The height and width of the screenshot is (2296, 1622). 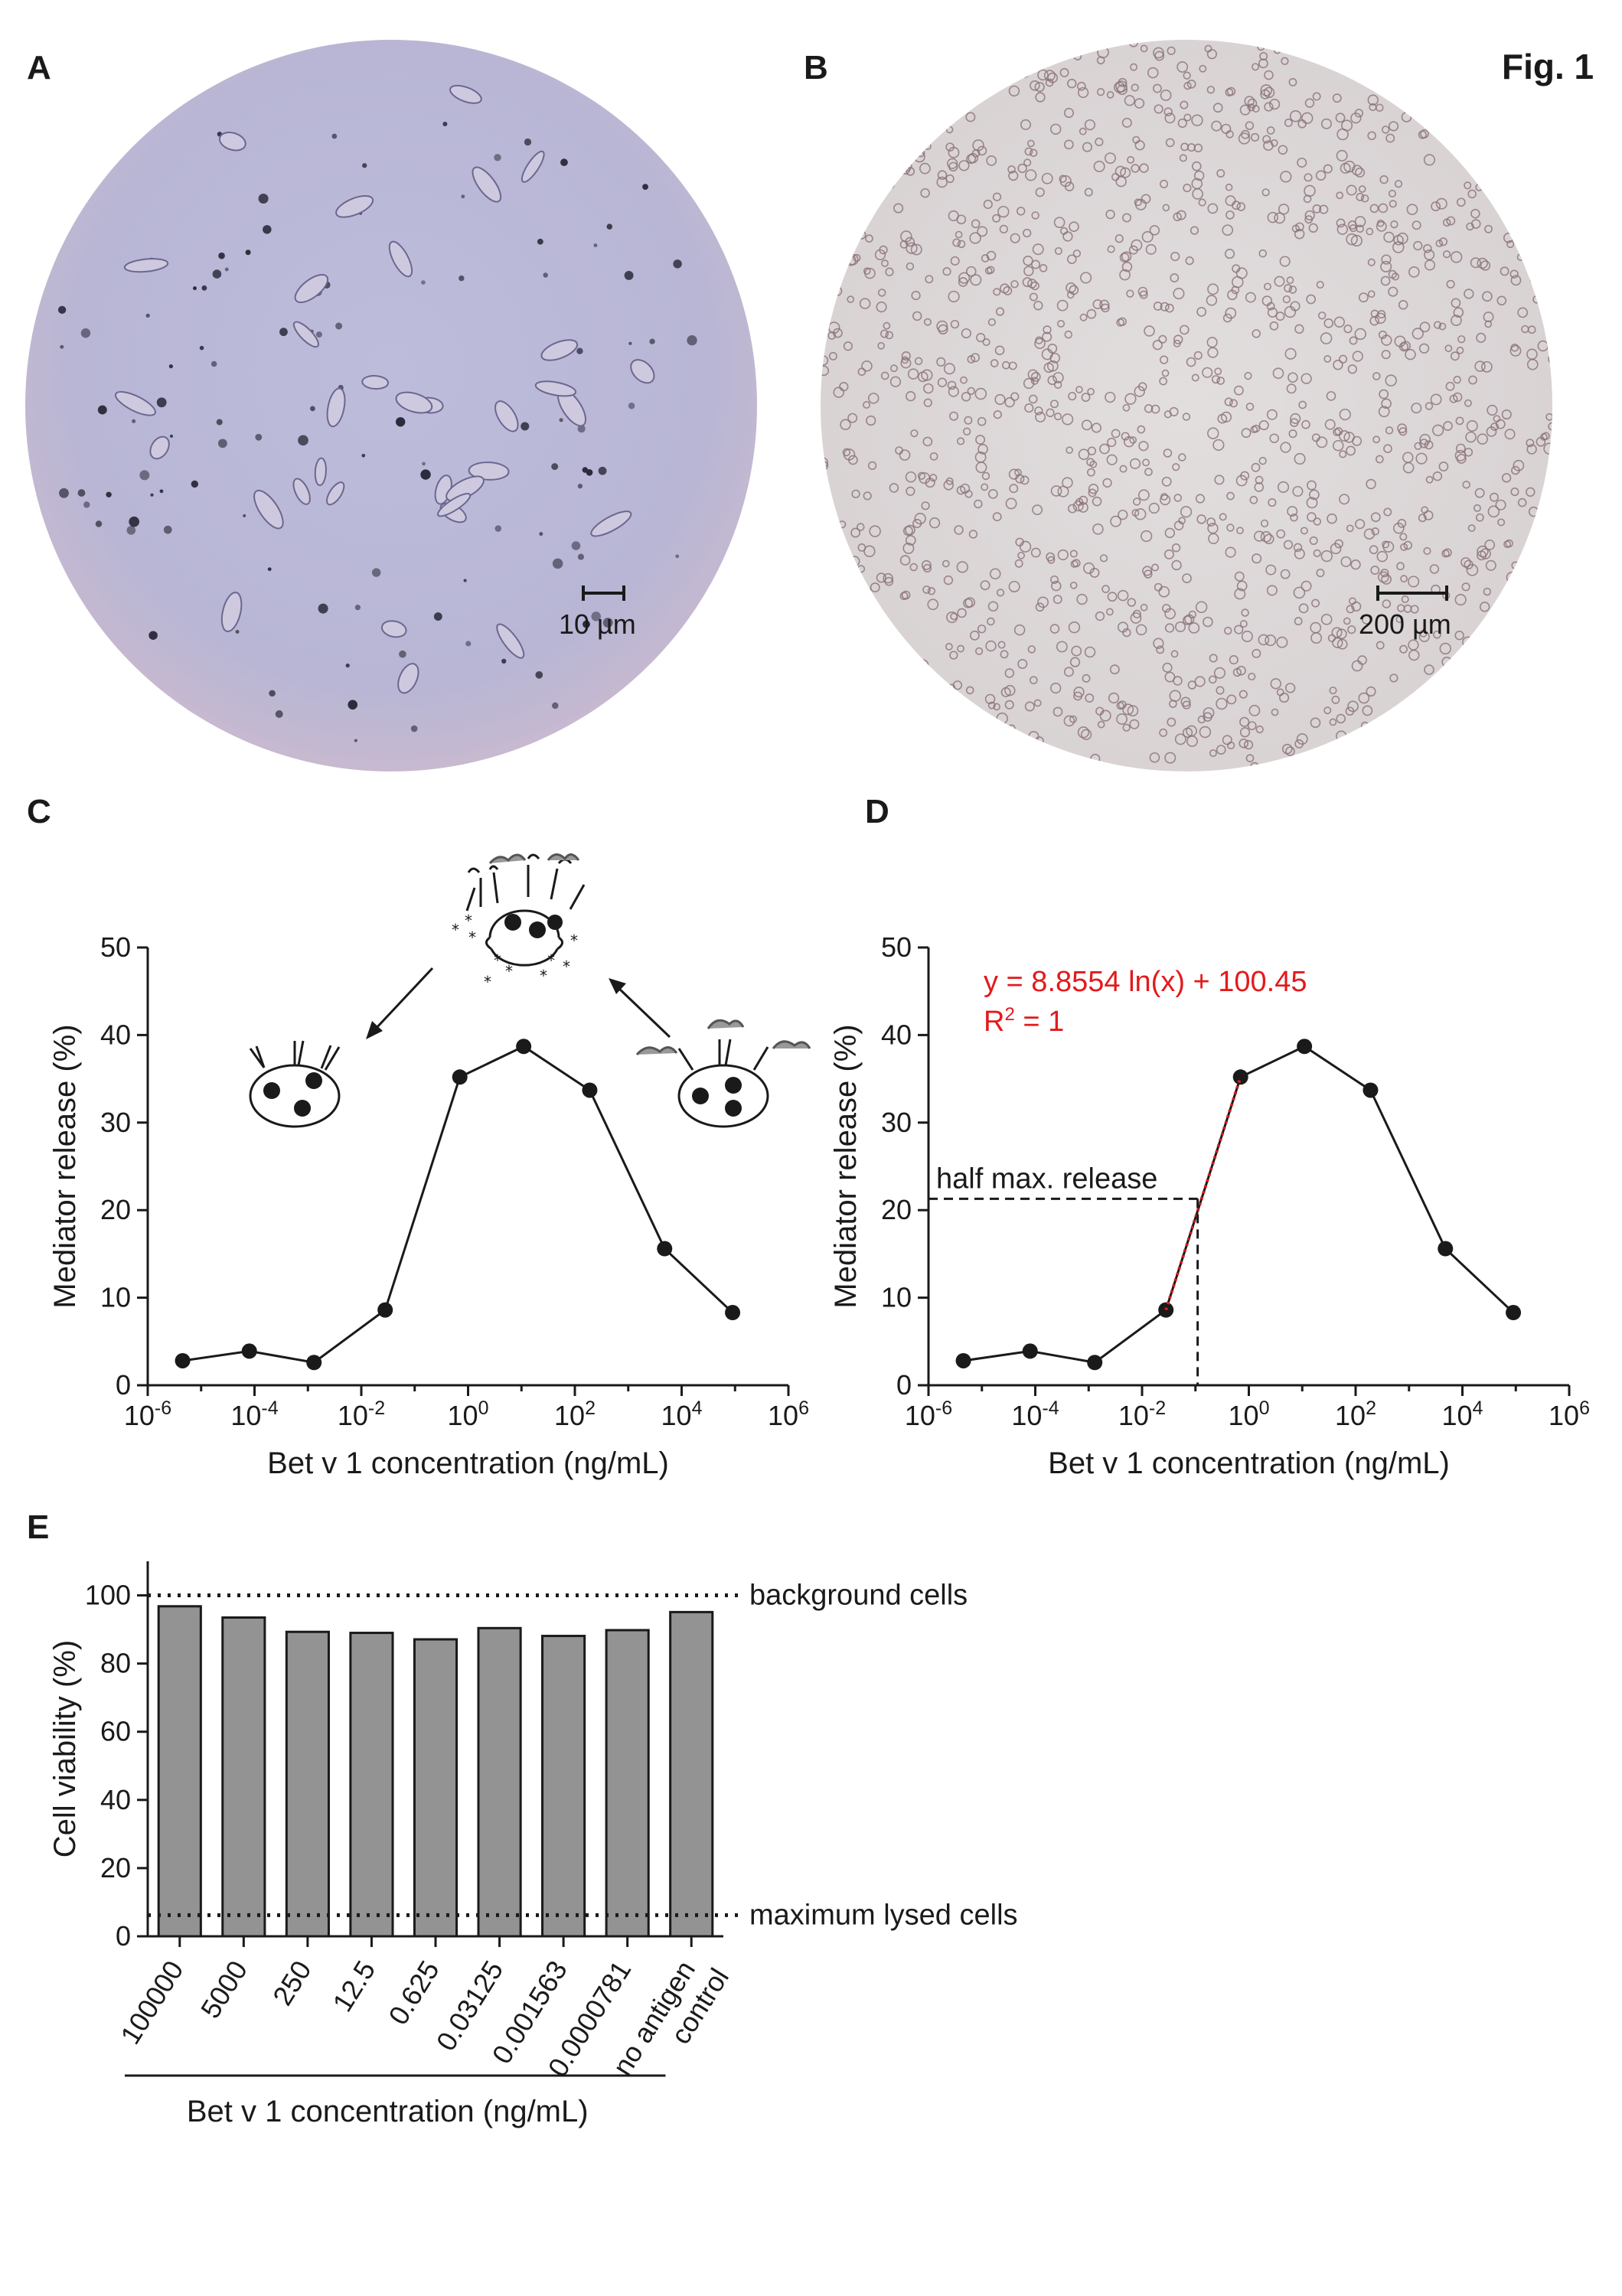 I want to click on cell-schematics: * ** *** * ***, so click(x=530, y=990).